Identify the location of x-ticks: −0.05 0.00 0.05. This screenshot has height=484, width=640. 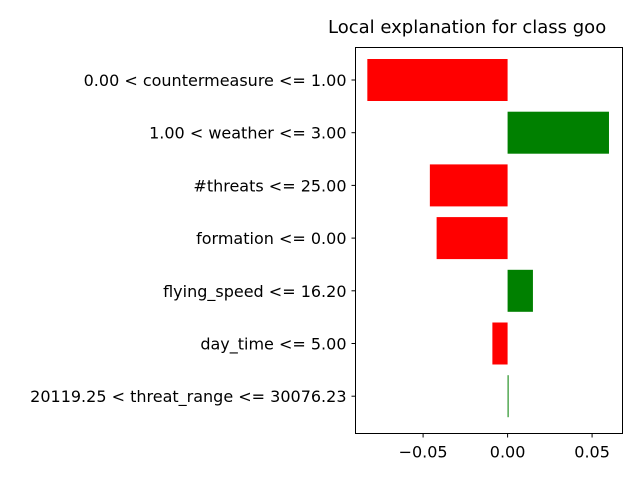
(504, 447).